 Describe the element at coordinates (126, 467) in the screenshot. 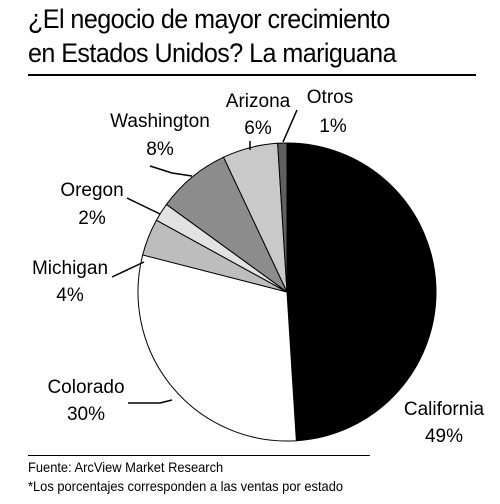

I see `source-text: Fuente: ArcView Market Research` at that location.